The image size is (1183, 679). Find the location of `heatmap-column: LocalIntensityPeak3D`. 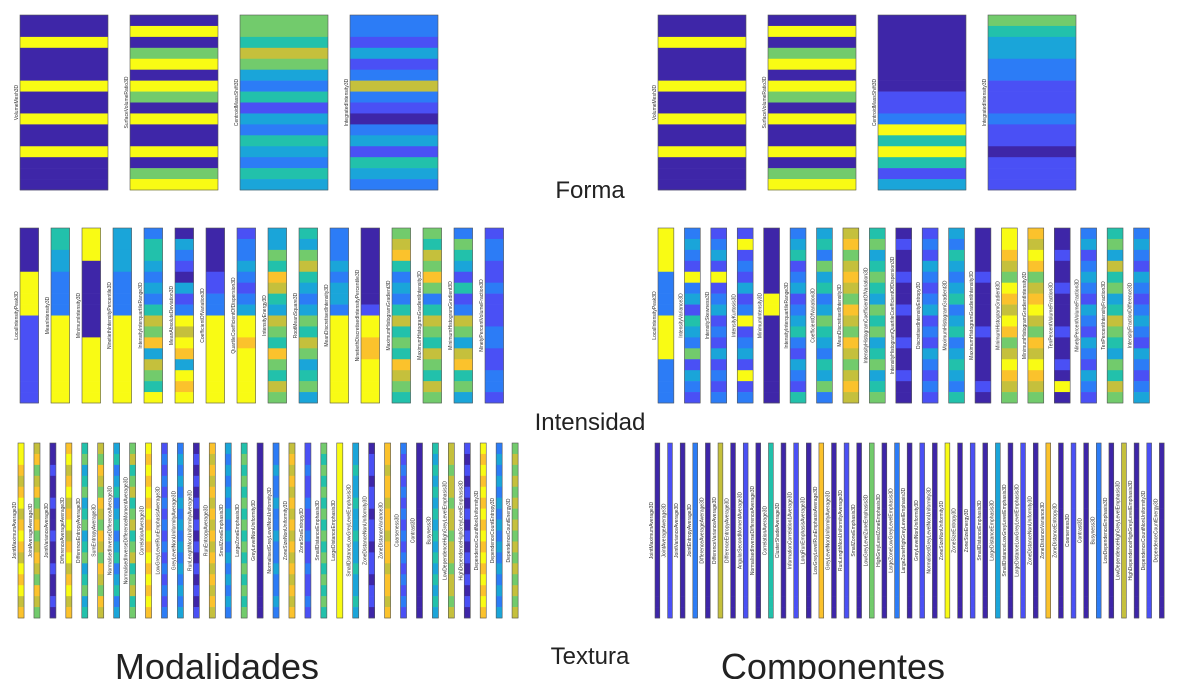

heatmap-column: LocalIntensityPeak3D is located at coordinates (663, 315).